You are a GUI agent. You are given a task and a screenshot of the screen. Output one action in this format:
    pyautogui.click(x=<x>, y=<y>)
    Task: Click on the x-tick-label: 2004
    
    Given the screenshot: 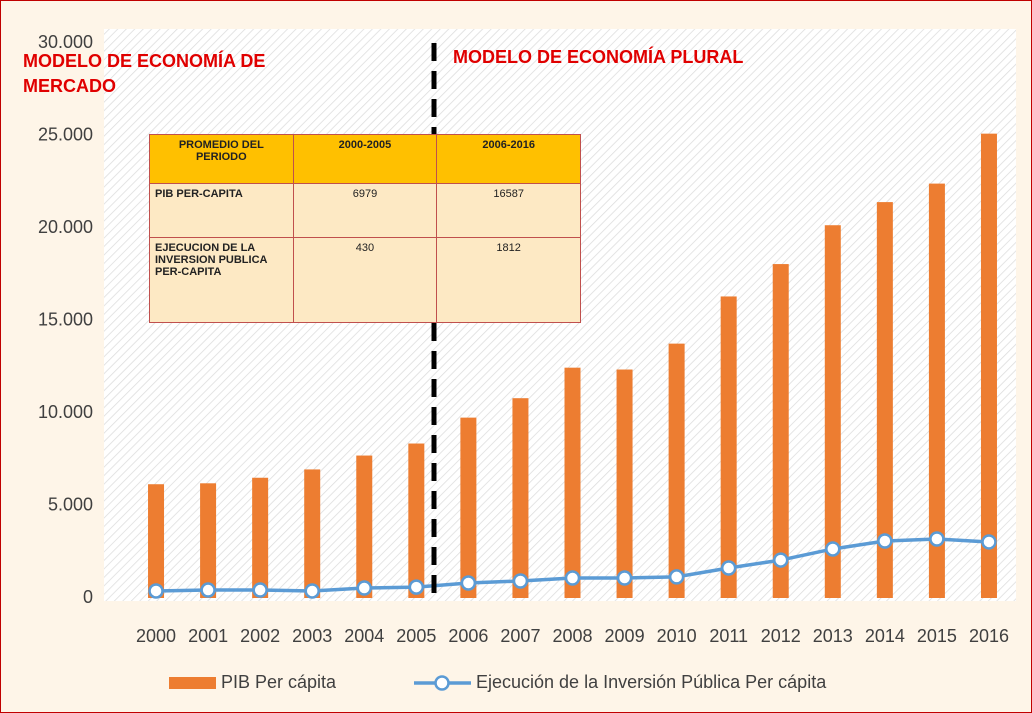 What is the action you would take?
    pyautogui.click(x=364, y=636)
    